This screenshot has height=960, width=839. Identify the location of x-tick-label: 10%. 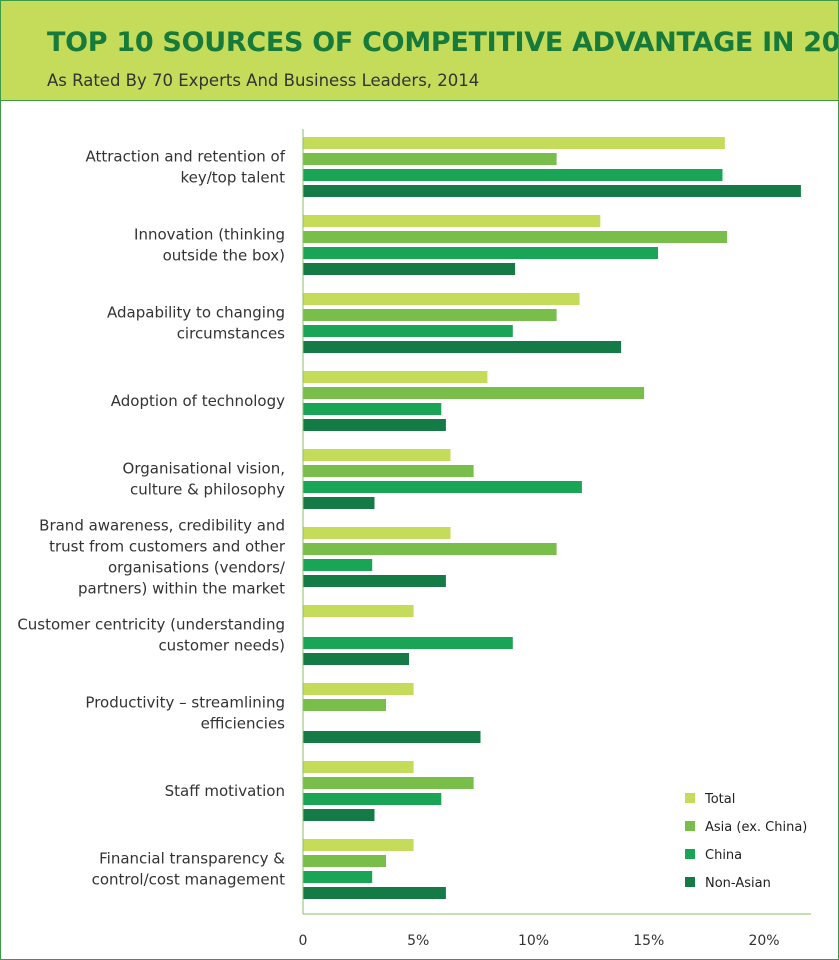
(533, 941).